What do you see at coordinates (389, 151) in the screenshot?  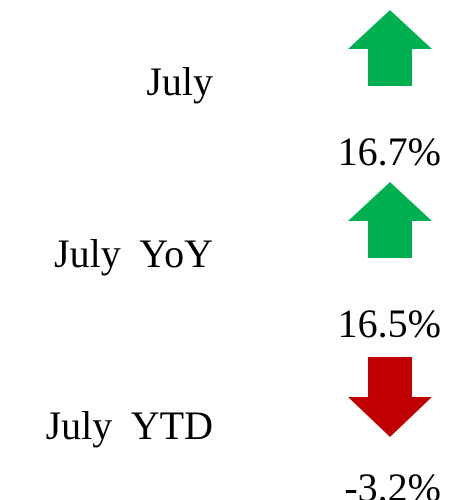 I see `row-value: 16.7%` at bounding box center [389, 151].